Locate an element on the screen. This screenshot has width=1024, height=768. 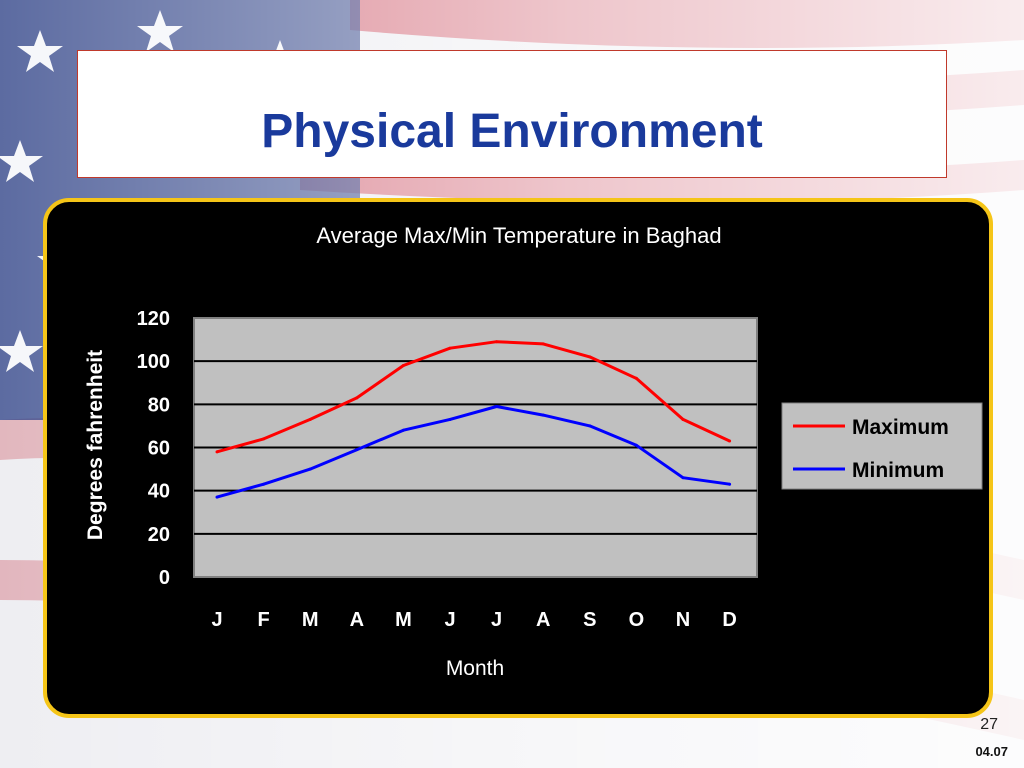
title-box: Physical Environment is located at coordinates (512, 114).